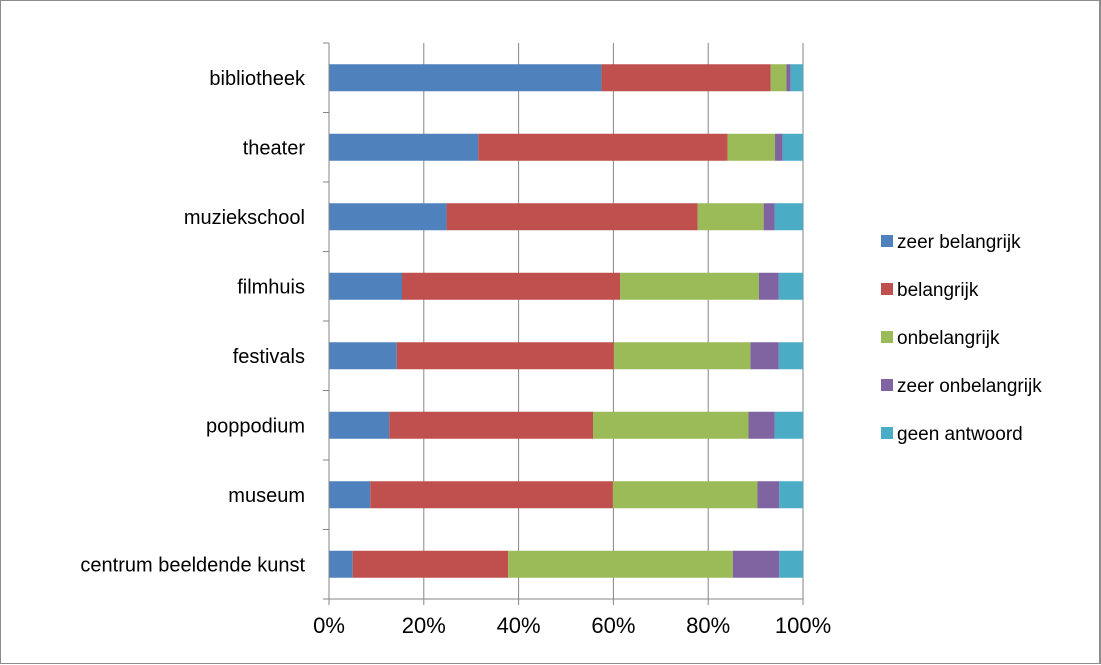 This screenshot has width=1101, height=665. Describe the element at coordinates (796, 78) in the screenshot. I see `bar-bibliotheek-geen-antwoord` at that location.